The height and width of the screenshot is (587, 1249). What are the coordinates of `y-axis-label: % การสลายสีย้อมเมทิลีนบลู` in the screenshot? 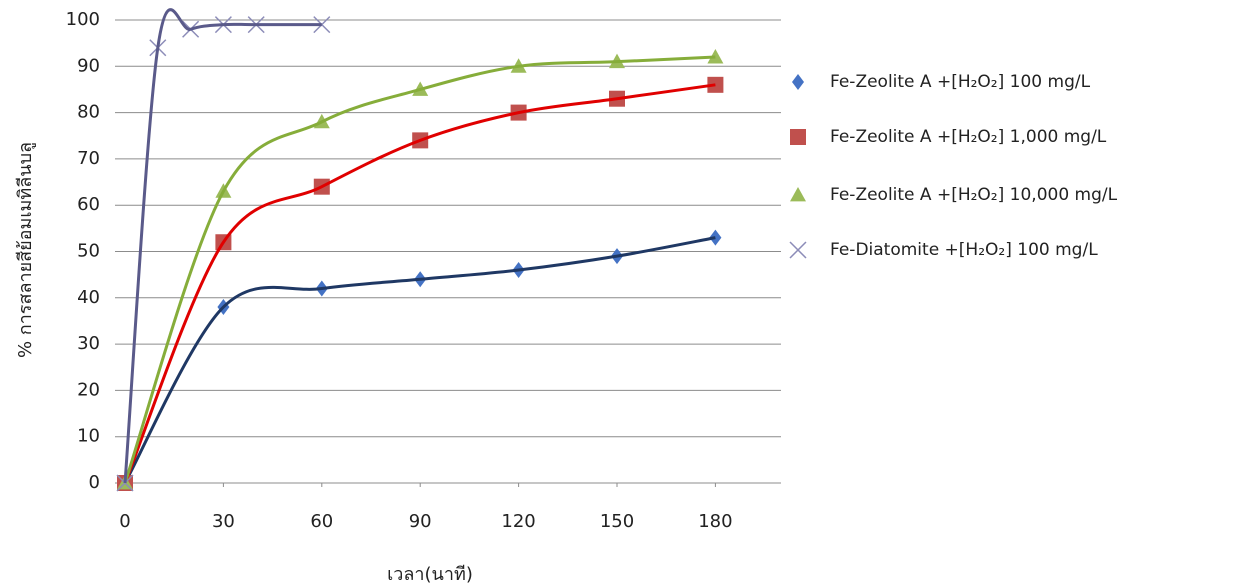 It's located at (25, 250).